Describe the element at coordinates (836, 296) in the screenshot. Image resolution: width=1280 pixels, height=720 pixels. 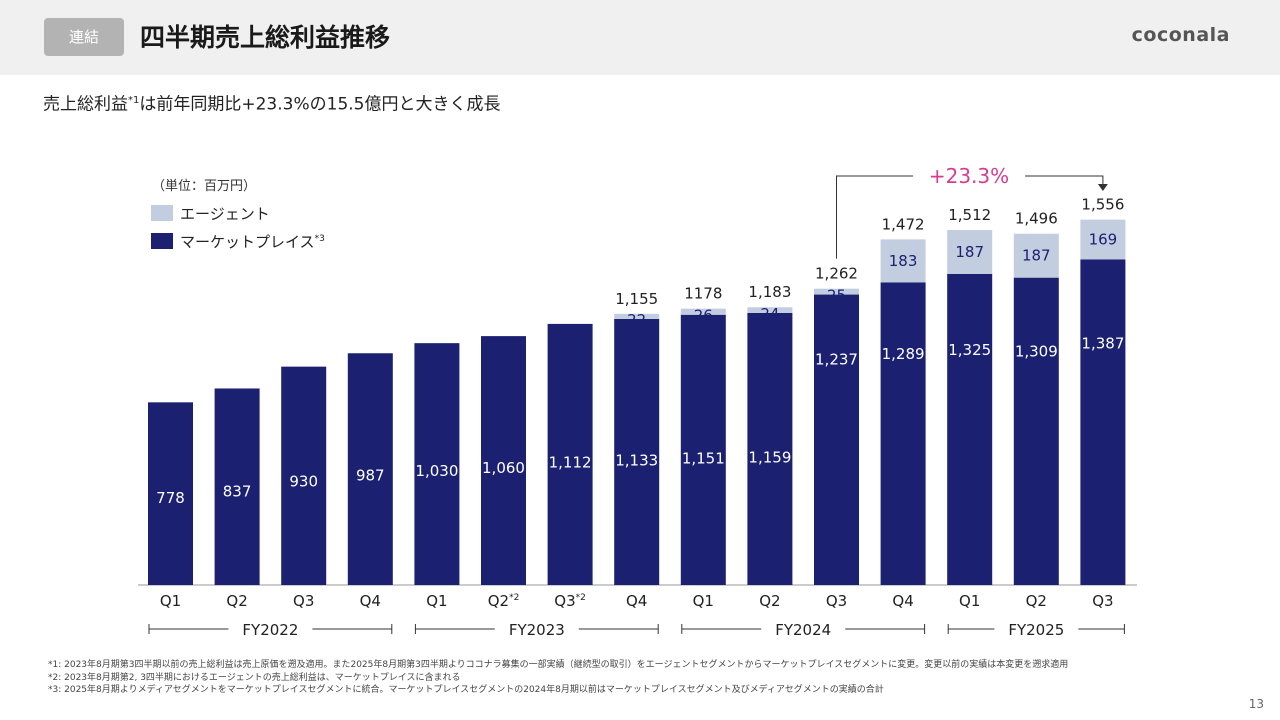
I see `agent-value-label: 25` at that location.